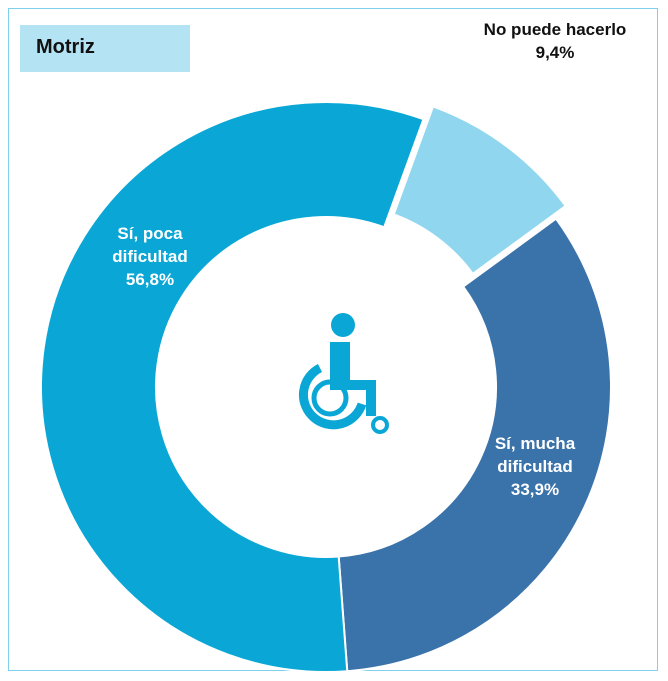 This screenshot has height=681, width=668. What do you see at coordinates (150, 279) in the screenshot?
I see `slice-value: 56,8%` at bounding box center [150, 279].